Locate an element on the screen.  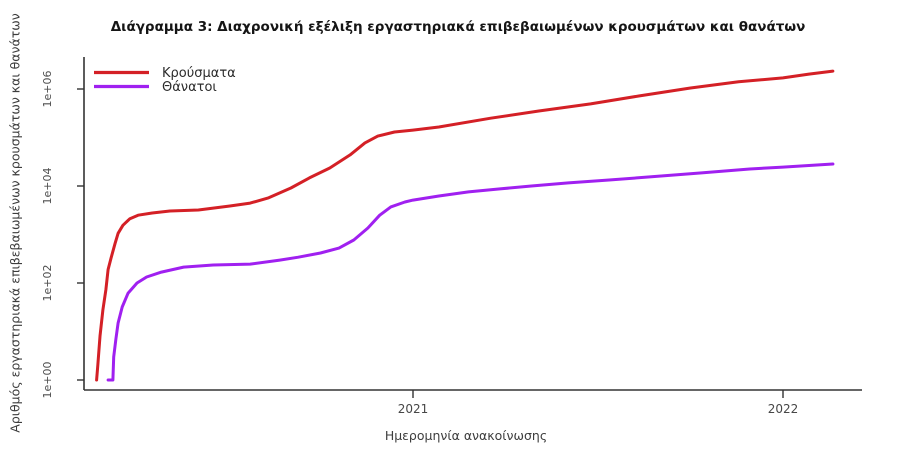
y-tick-label: 1e+06 is located at coordinates (47, 89).